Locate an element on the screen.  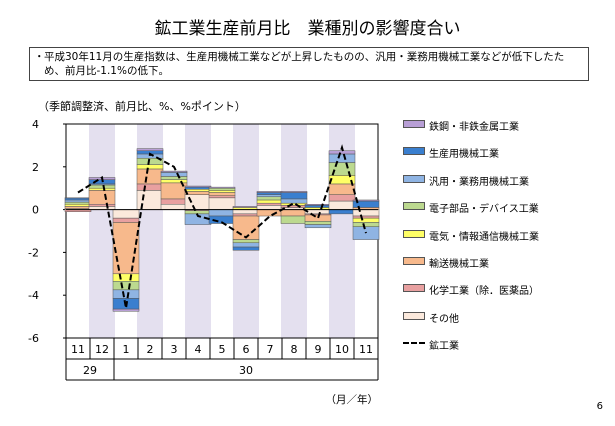
x-tick-label: 5 is located at coordinates (222, 349).